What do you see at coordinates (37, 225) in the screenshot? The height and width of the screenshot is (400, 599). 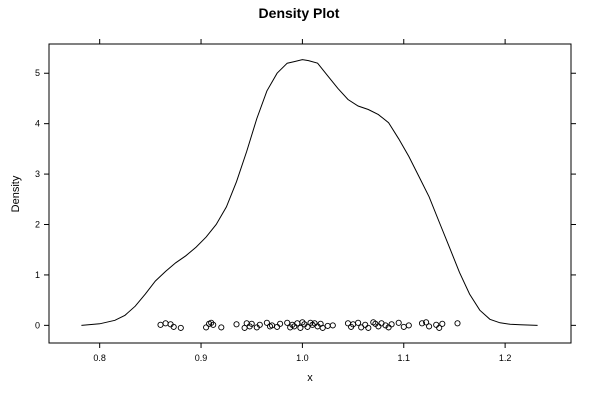 I see `y-tick-label: 2` at bounding box center [37, 225].